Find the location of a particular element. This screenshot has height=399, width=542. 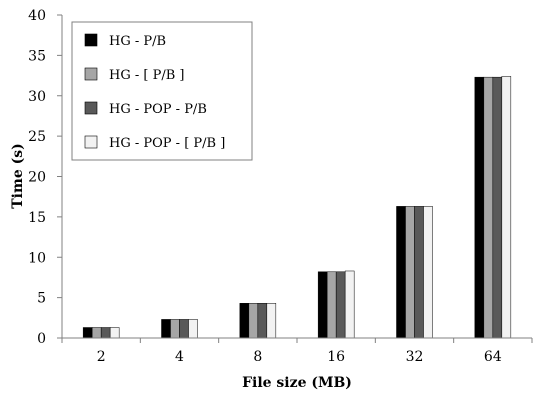

legend-label: HG - POP - P/B is located at coordinates (158, 109).